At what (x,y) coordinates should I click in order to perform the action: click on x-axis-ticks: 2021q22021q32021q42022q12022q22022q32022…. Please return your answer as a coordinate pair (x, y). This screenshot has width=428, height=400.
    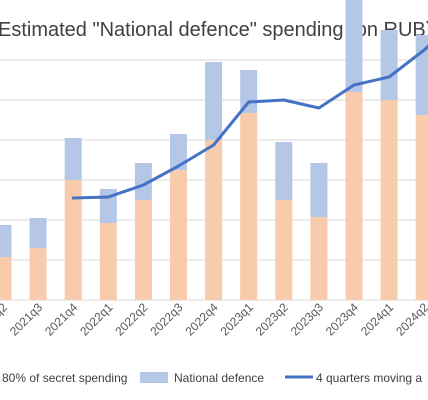
    Looking at the image, I should click on (214, 319).